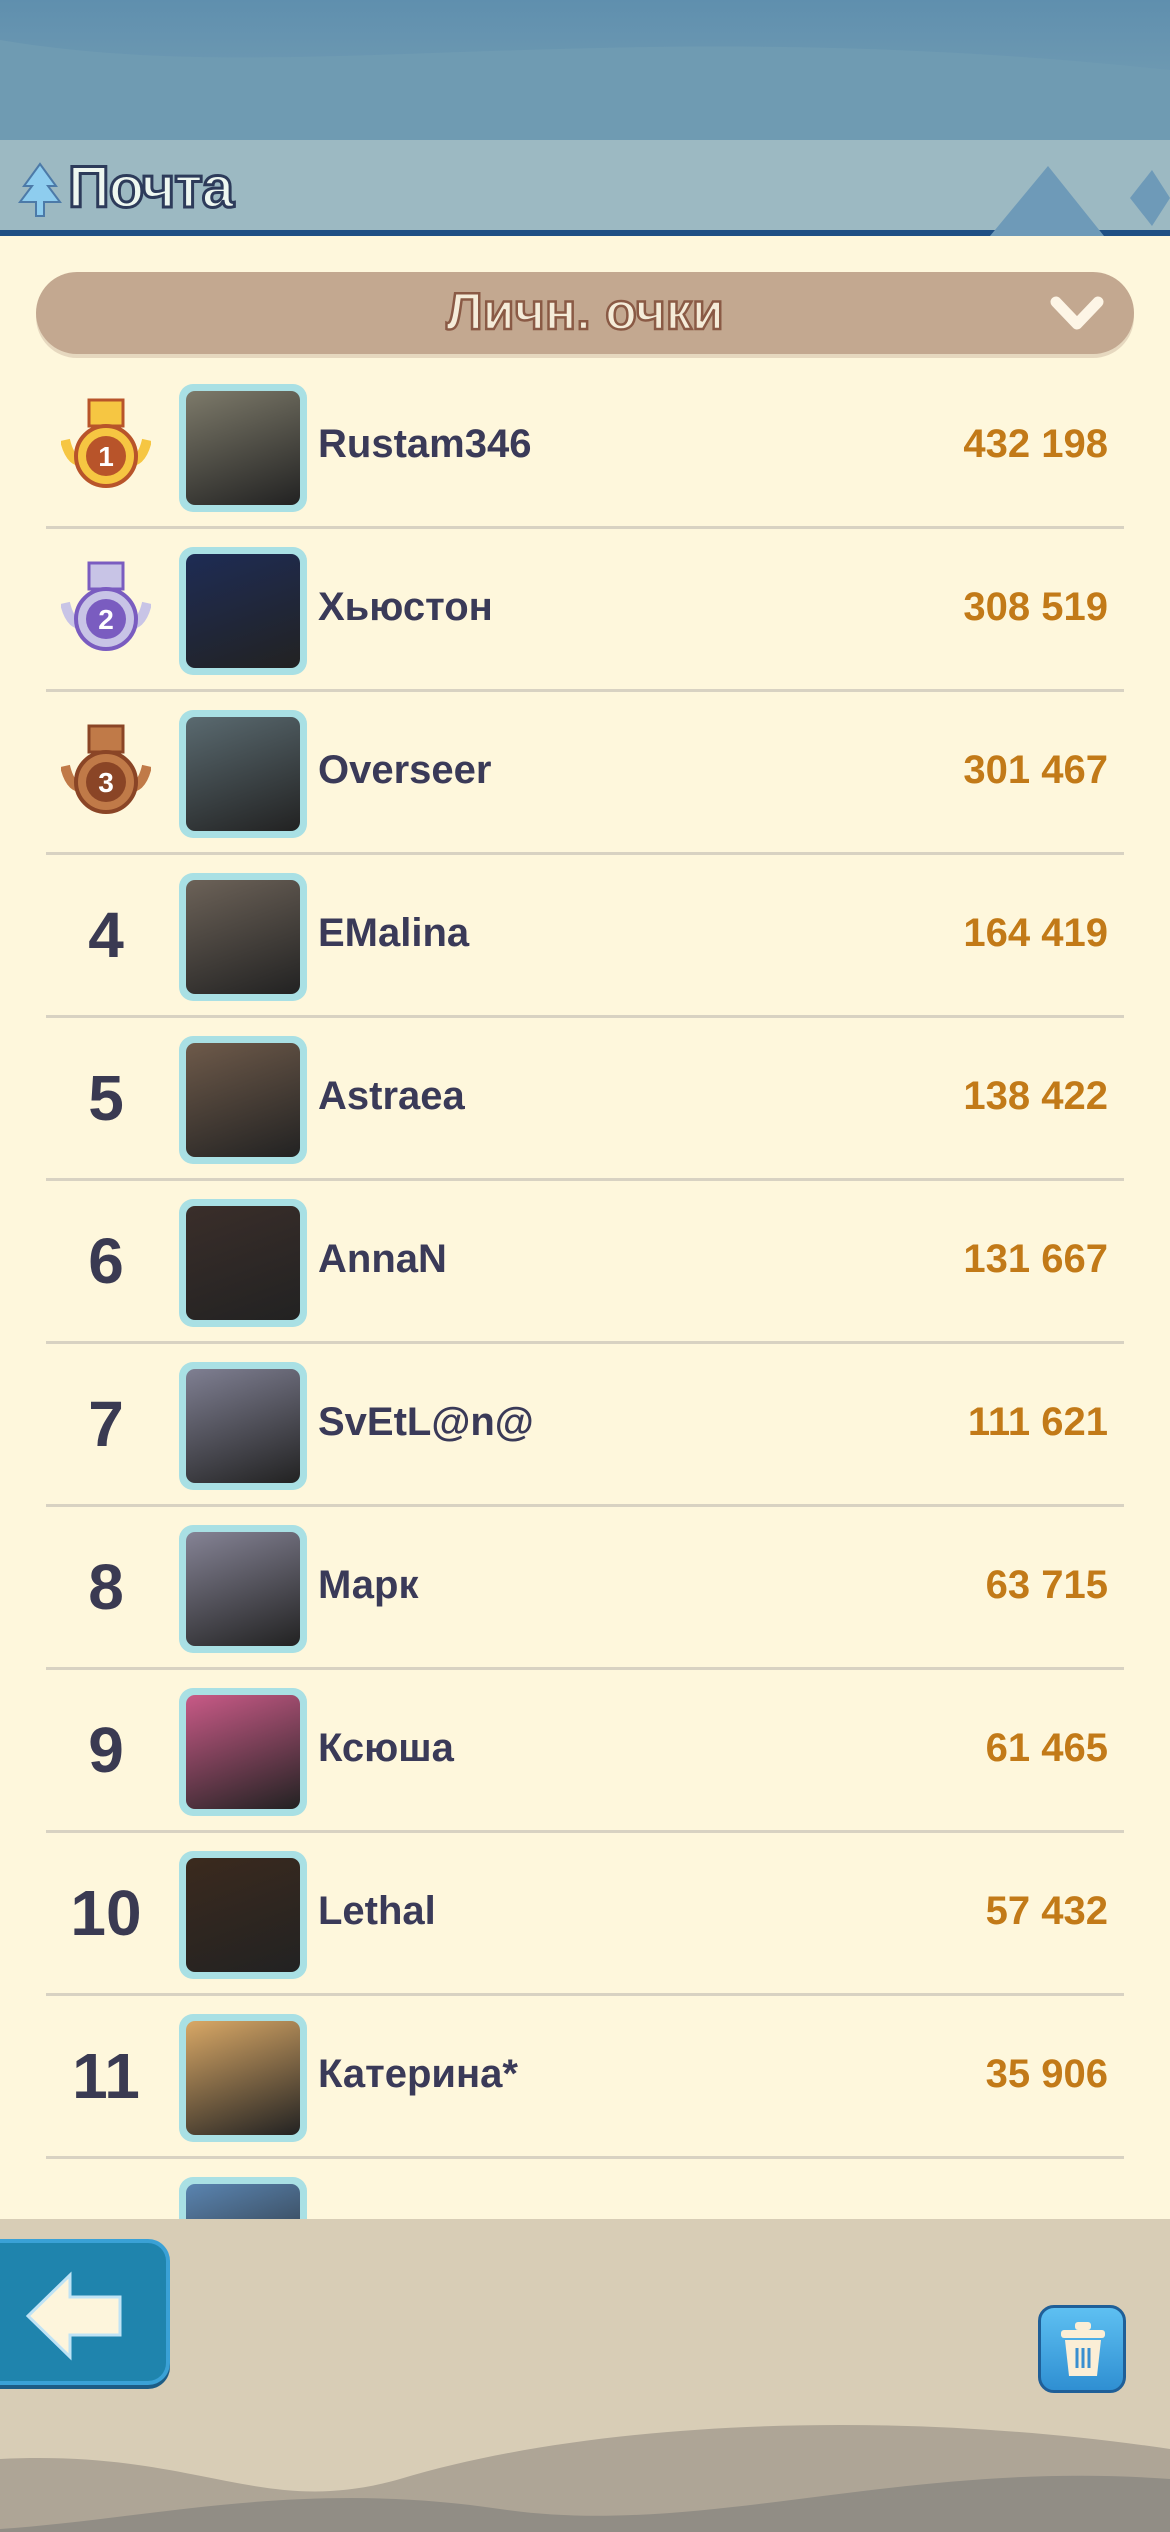 The height and width of the screenshot is (2532, 1170). I want to click on arrow-left-icon, so click(73, 2316).